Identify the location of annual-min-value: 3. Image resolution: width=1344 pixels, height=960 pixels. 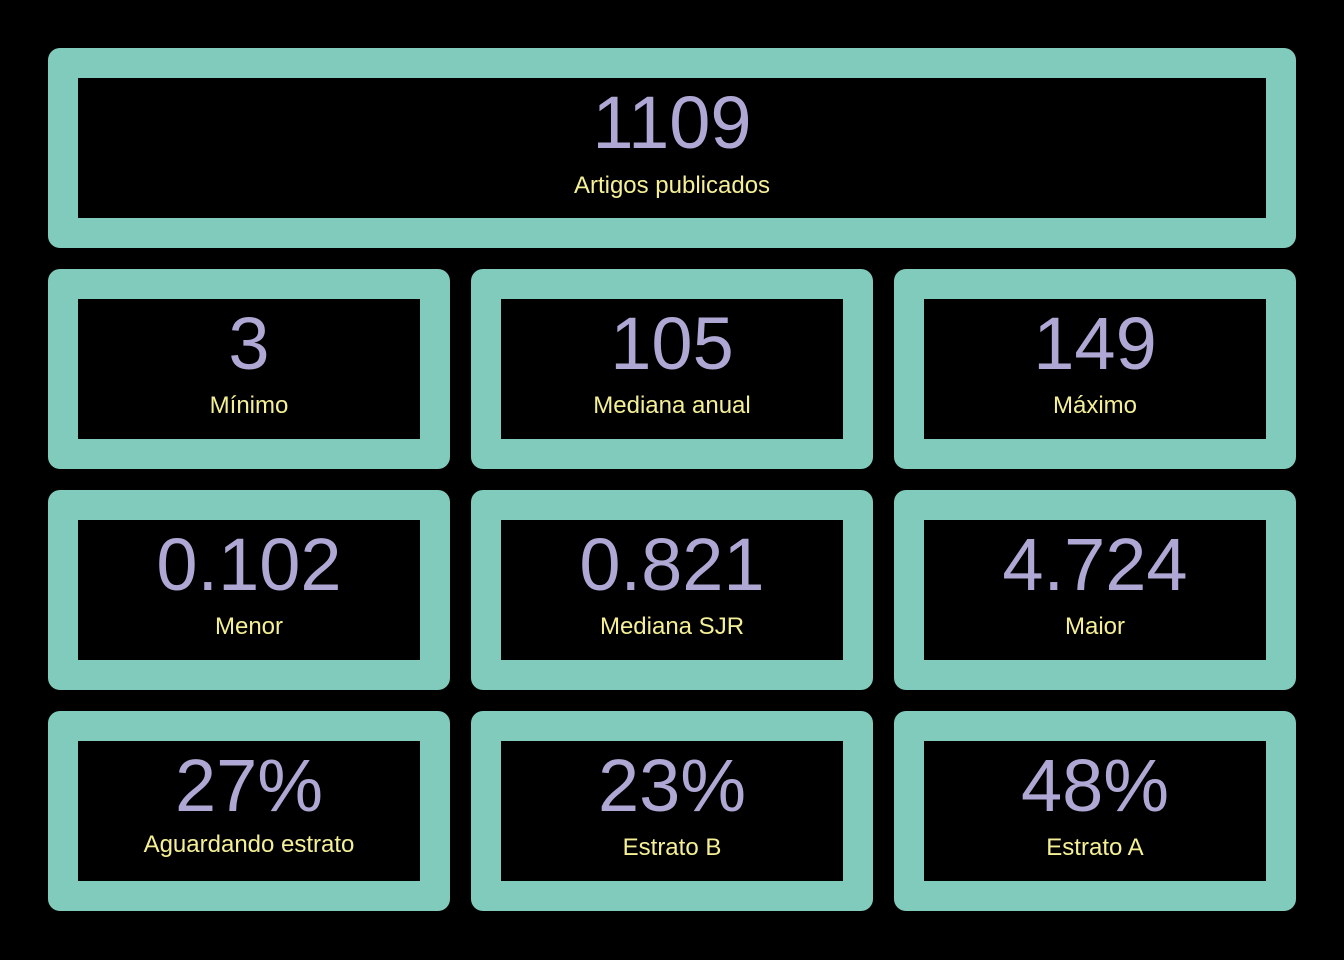
(249, 343).